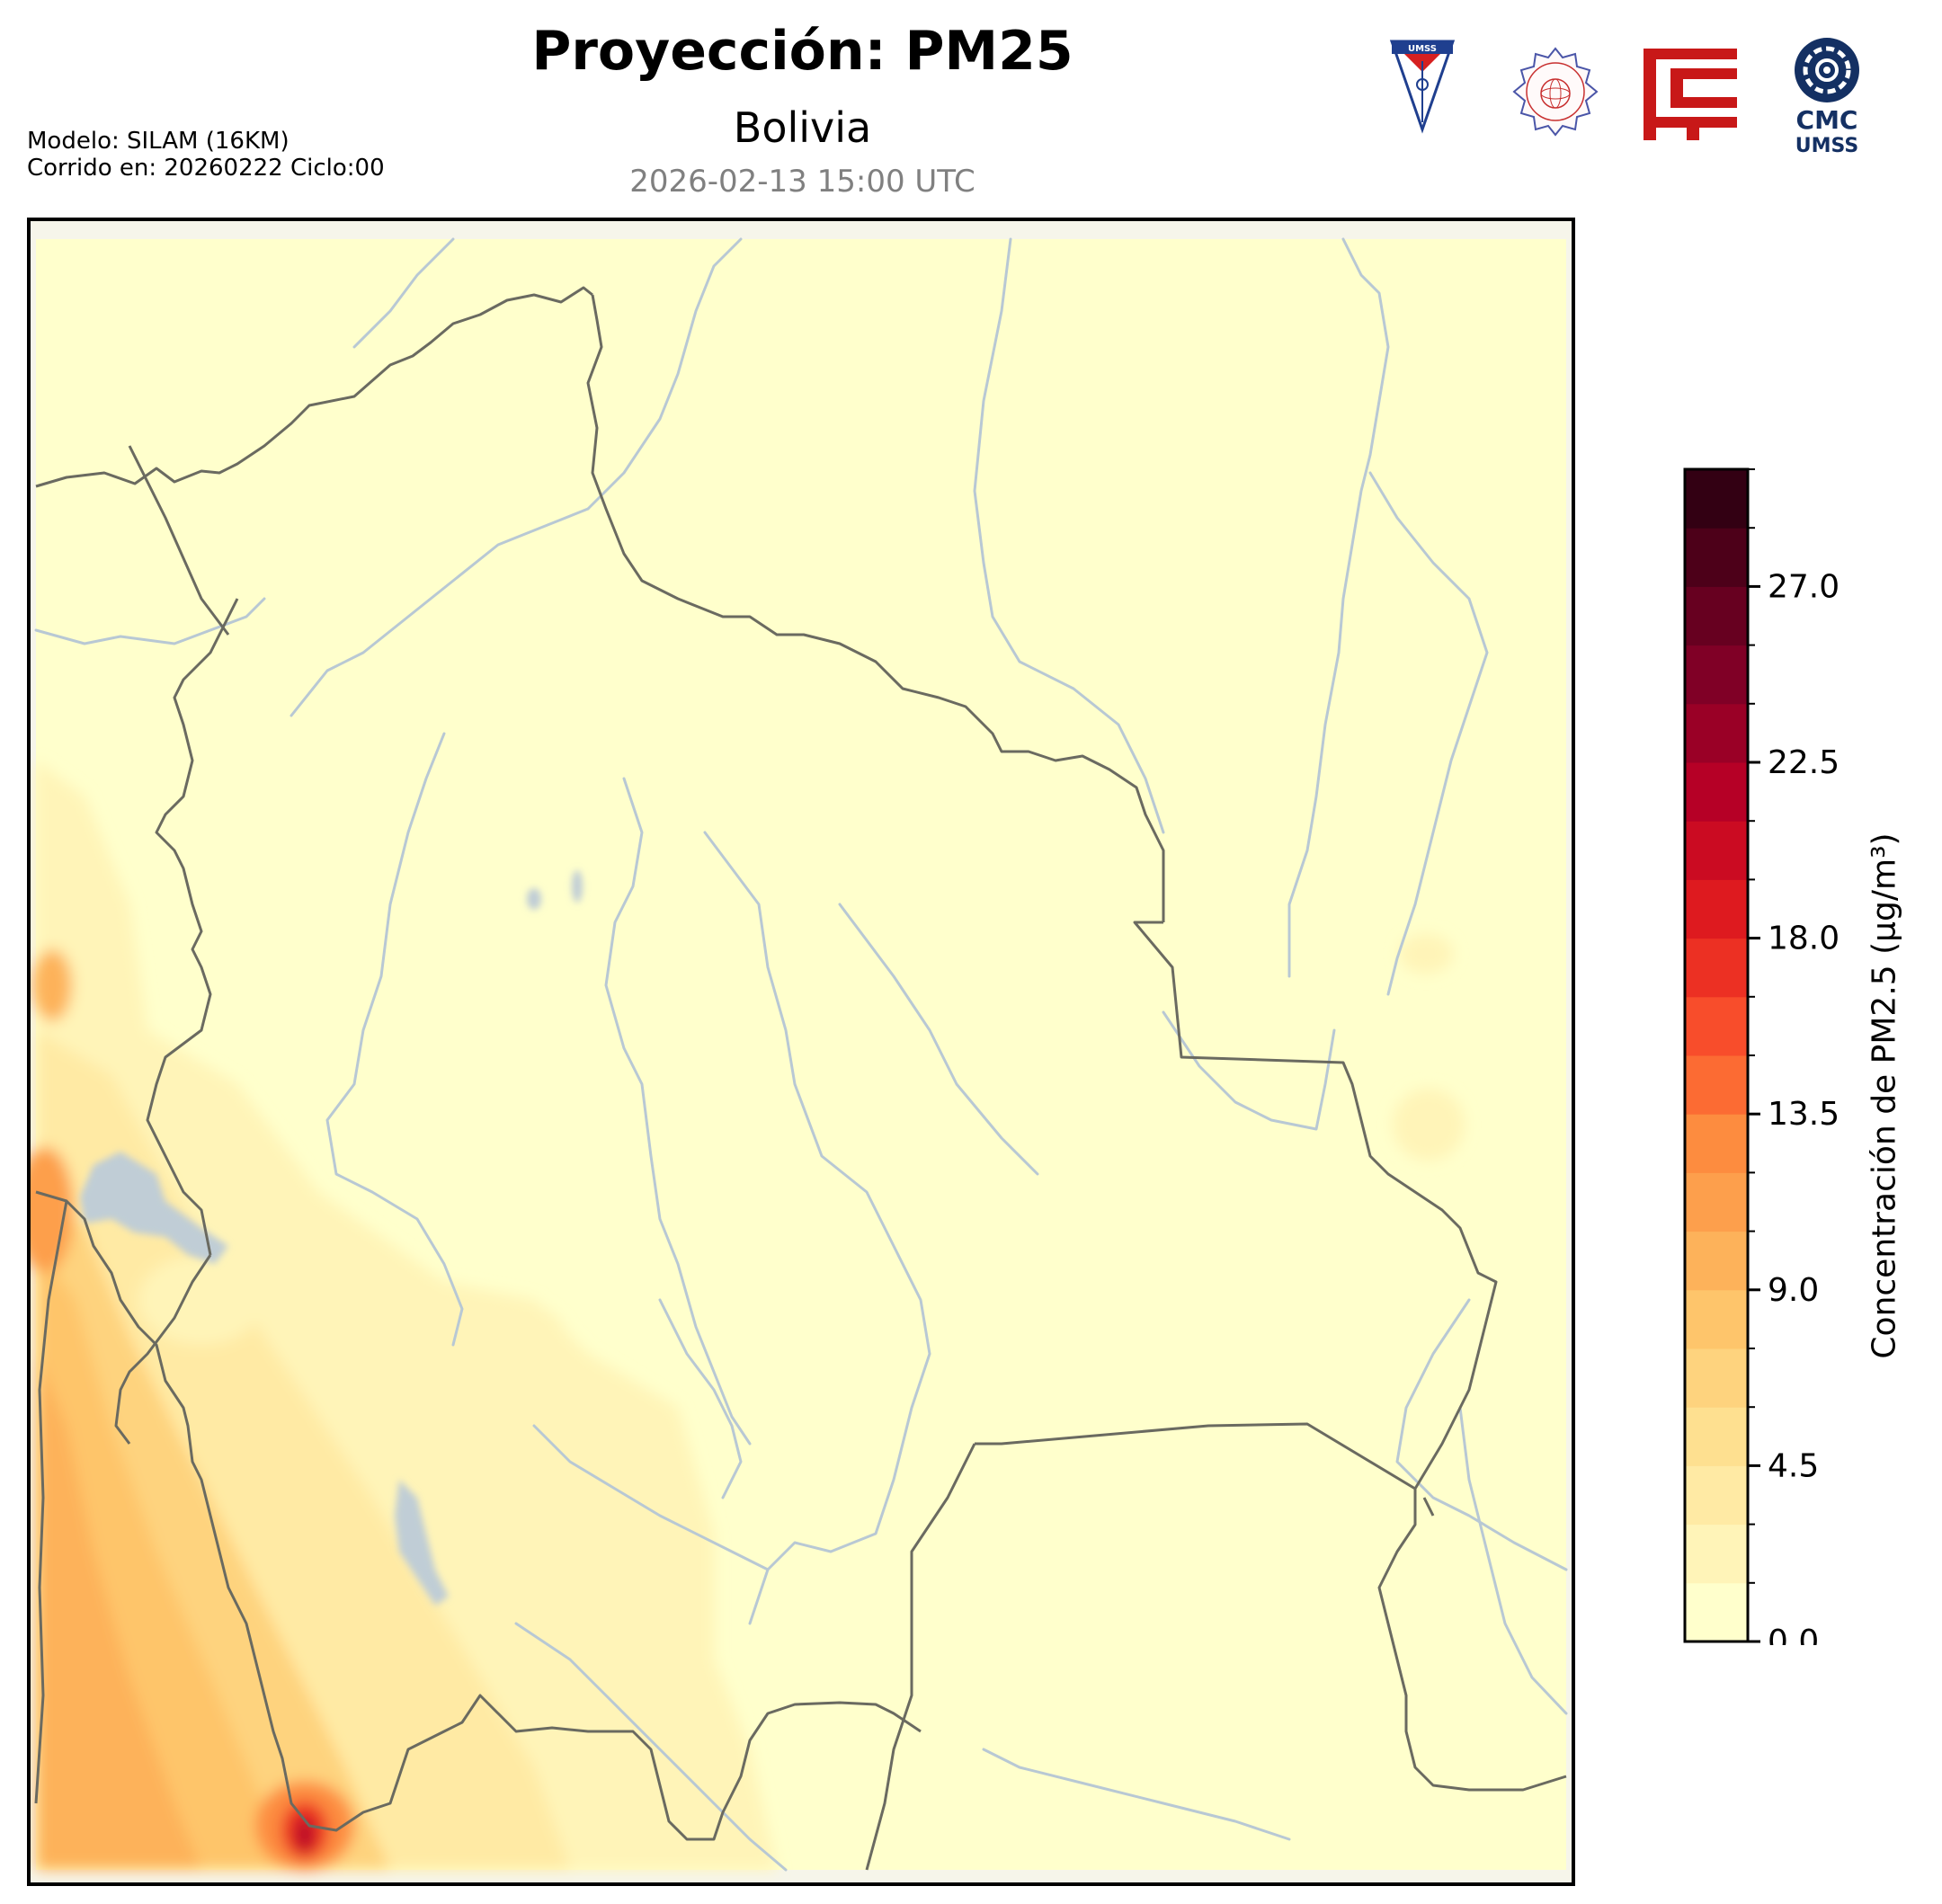 The image size is (1942, 1904). I want to click on physics-department-seal, so click(1555, 91).